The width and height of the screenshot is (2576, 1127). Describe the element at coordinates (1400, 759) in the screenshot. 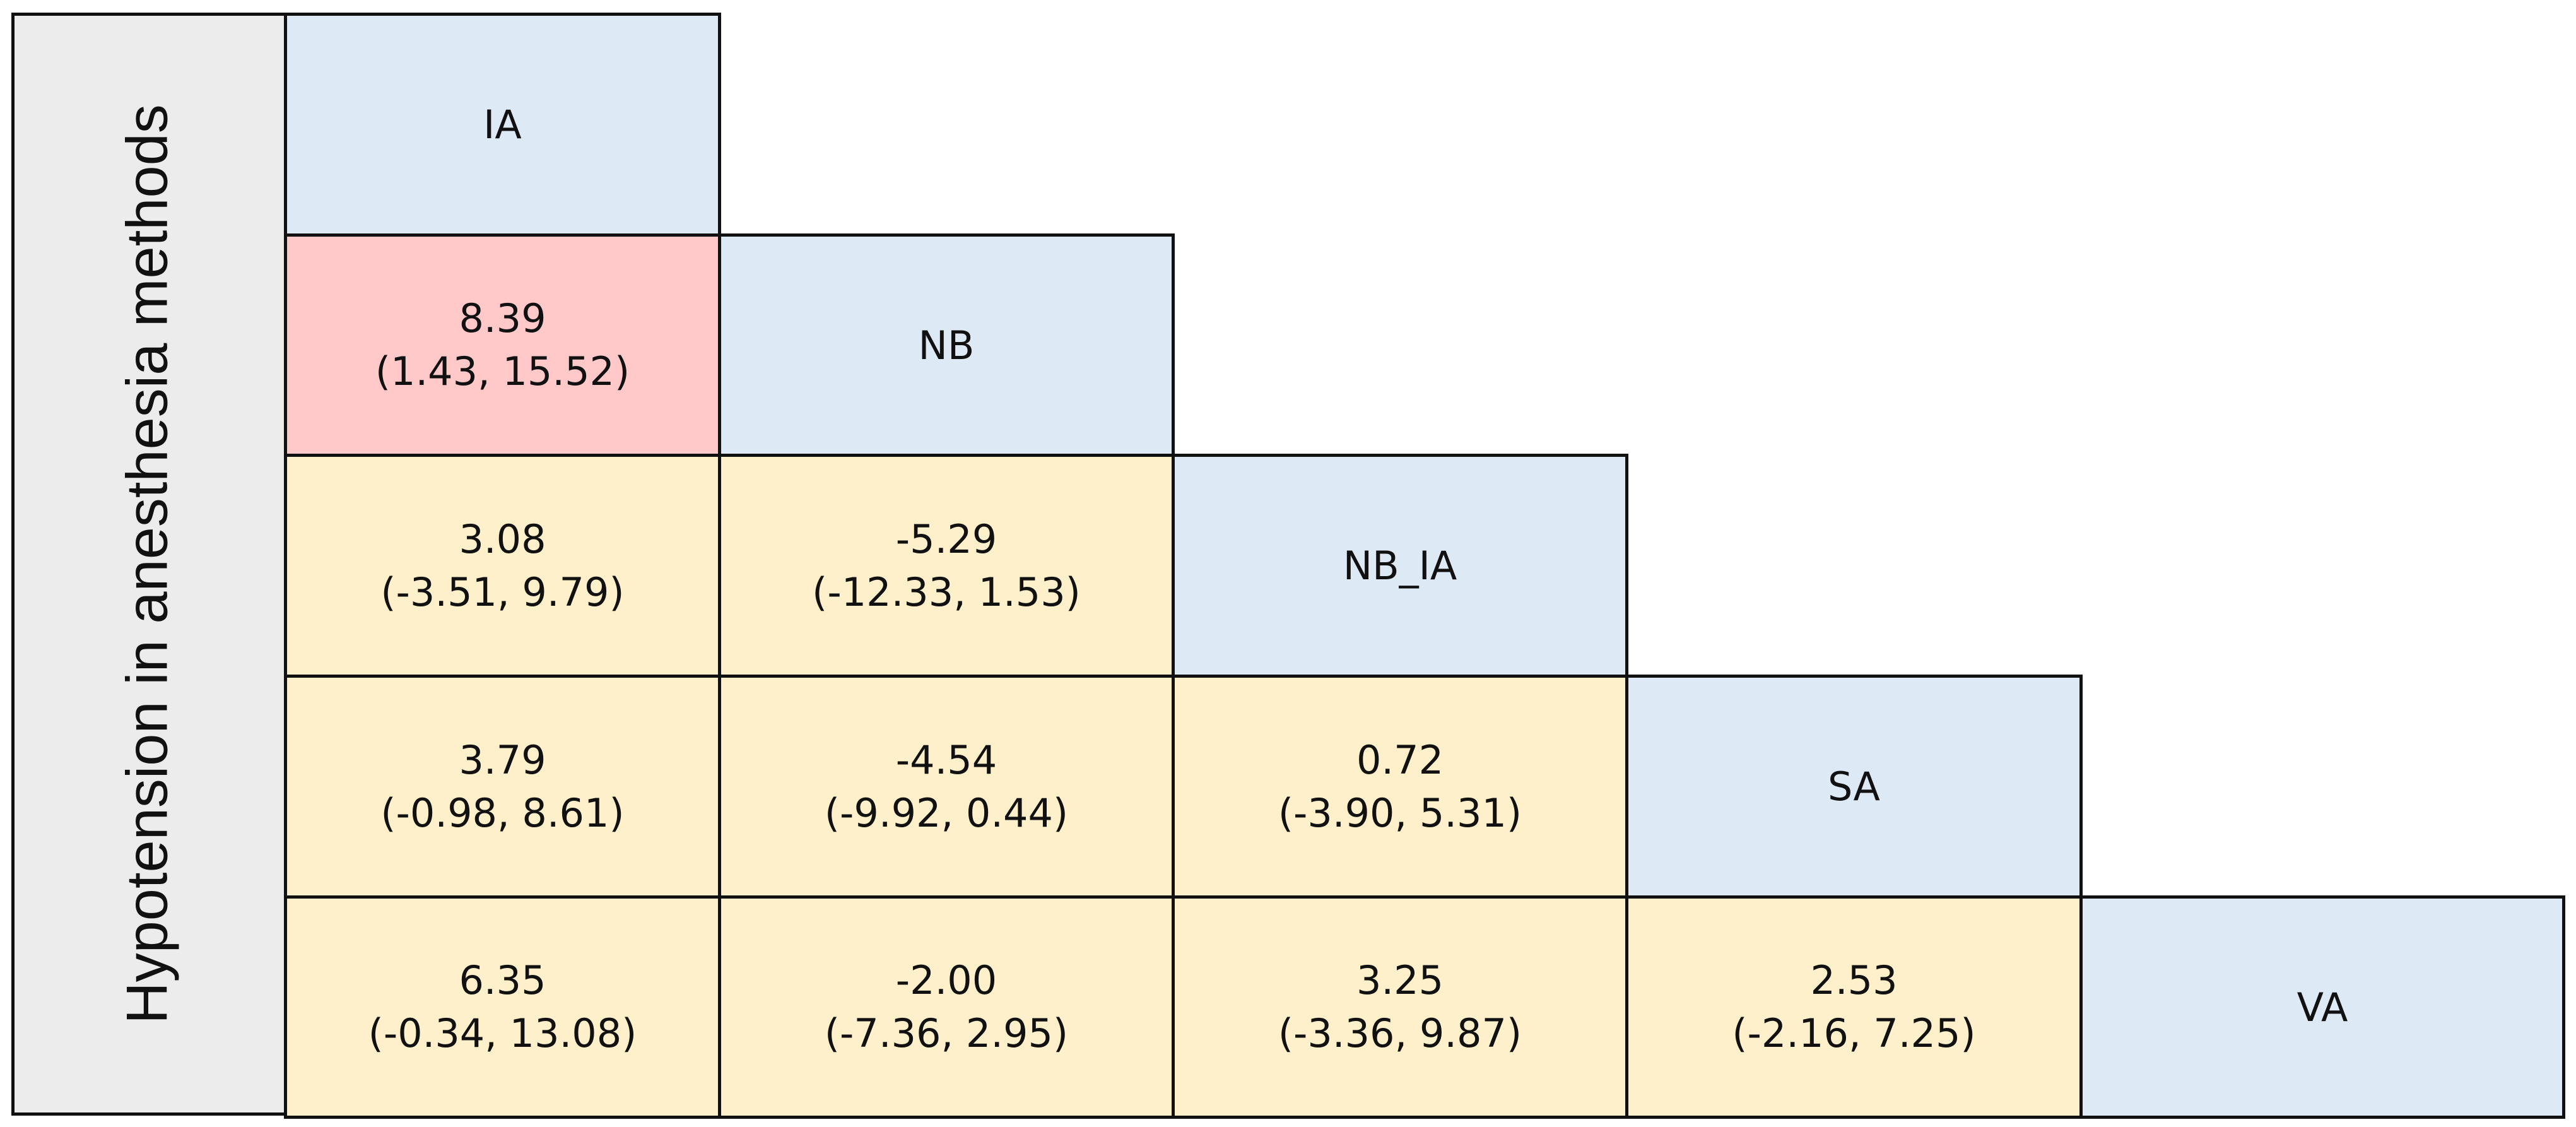

I see `effect-estimate: 0.72` at that location.